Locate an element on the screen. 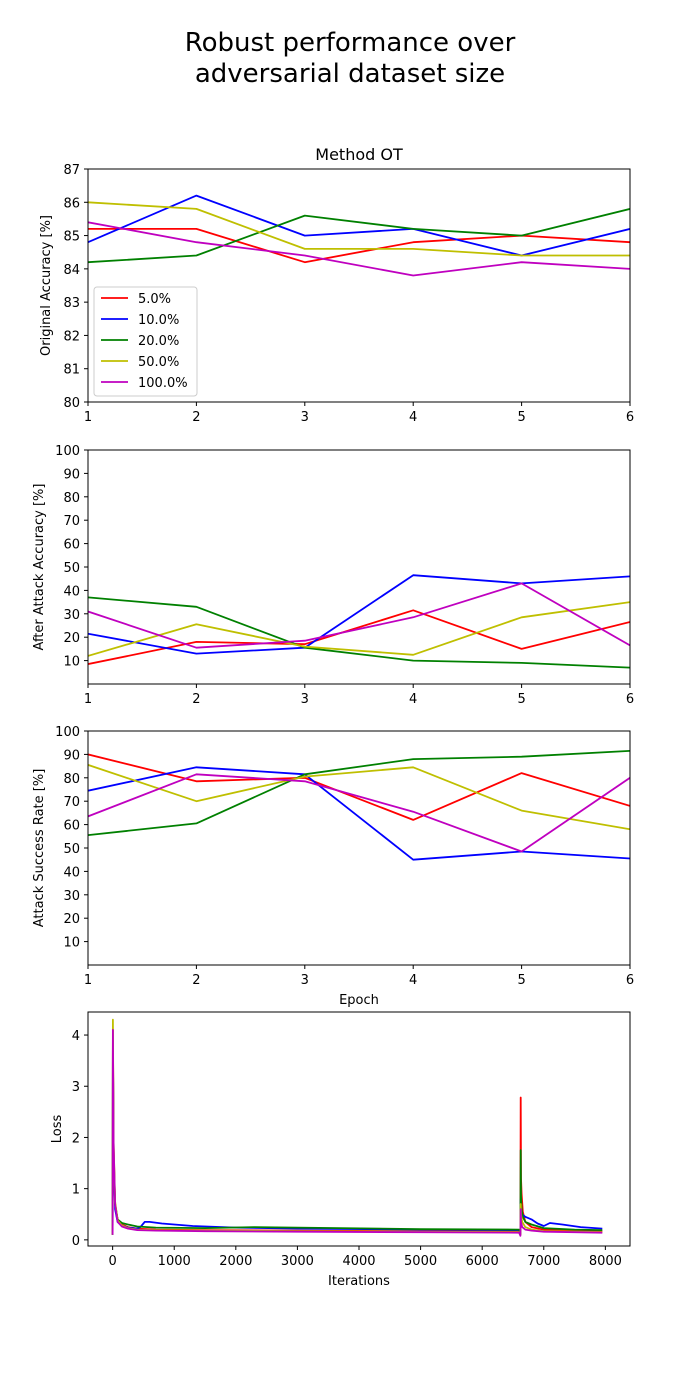  figure-title-line-2: adversarial dataset size is located at coordinates (350, 74).